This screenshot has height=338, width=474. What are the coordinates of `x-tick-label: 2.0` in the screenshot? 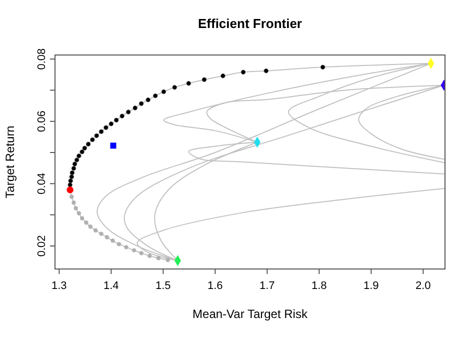 It's located at (423, 286).